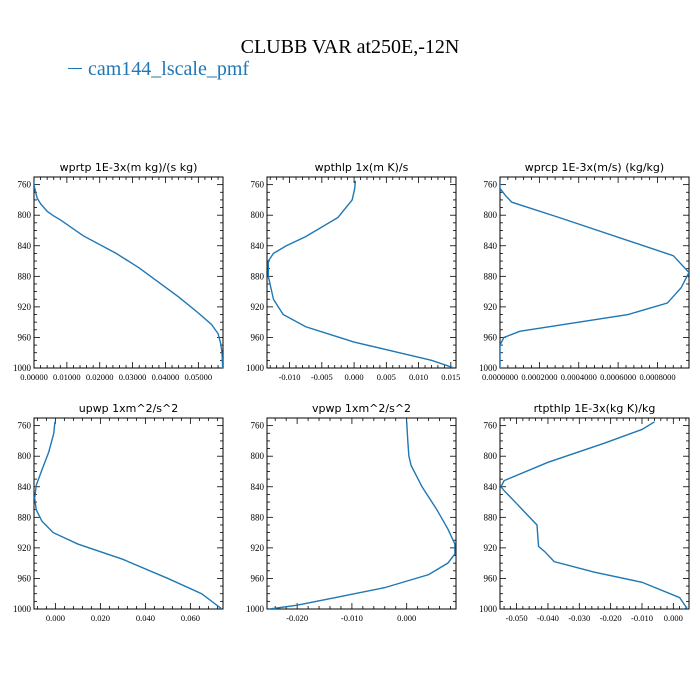  Describe the element at coordinates (579, 618) in the screenshot. I see `x-tick-label: -0.030` at that location.